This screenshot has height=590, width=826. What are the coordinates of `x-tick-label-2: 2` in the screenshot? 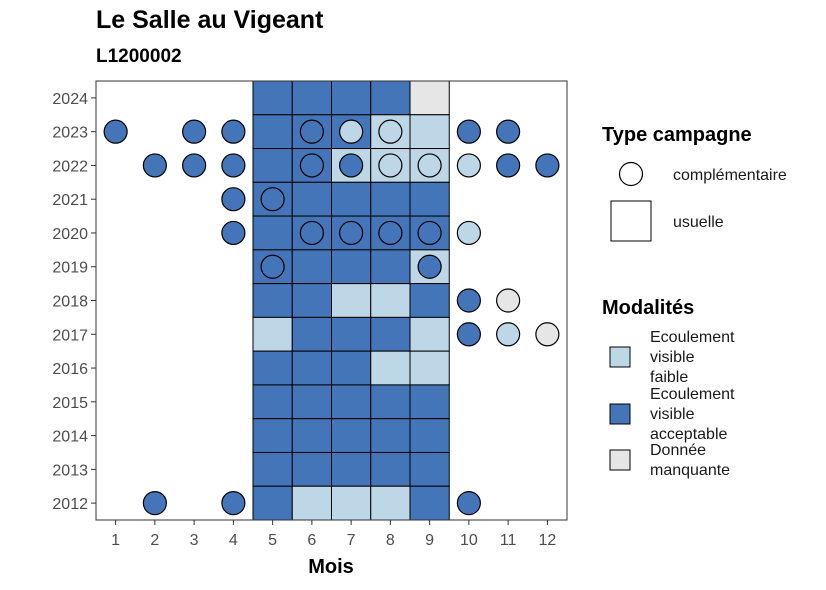 It's located at (154, 540).